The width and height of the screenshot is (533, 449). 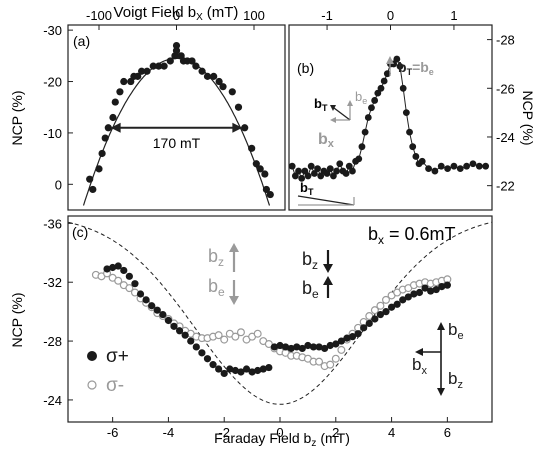 What do you see at coordinates (416, 68) in the screenshot?
I see `bT-eq-be-label: bT=be` at bounding box center [416, 68].